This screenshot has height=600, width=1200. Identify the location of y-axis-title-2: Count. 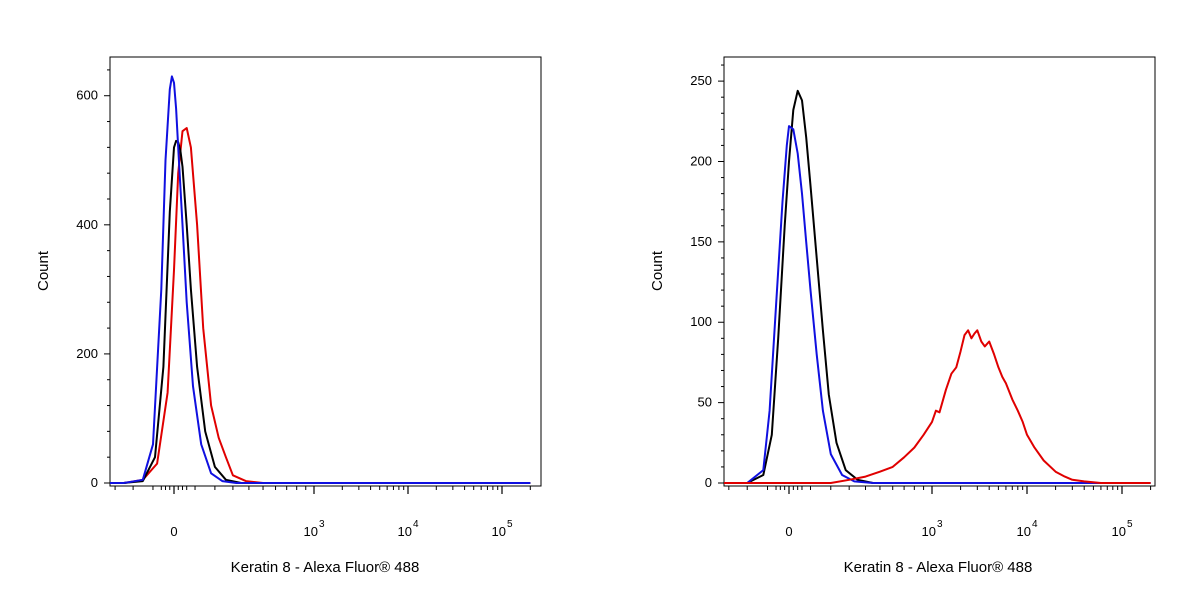
(657, 270).